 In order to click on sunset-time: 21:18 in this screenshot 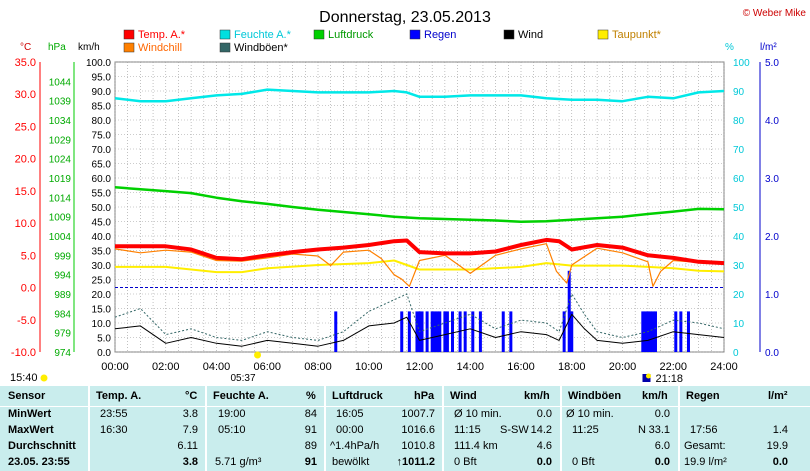, I will do `click(669, 379)`.